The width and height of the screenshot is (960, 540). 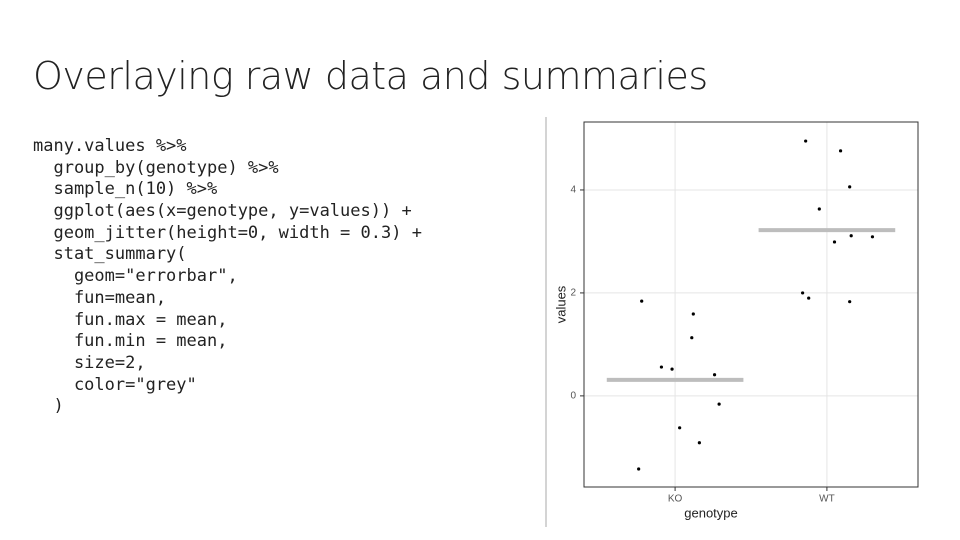 I want to click on code-line: geom_jitter(height=0, width = 0.3) +, so click(x=227, y=232).